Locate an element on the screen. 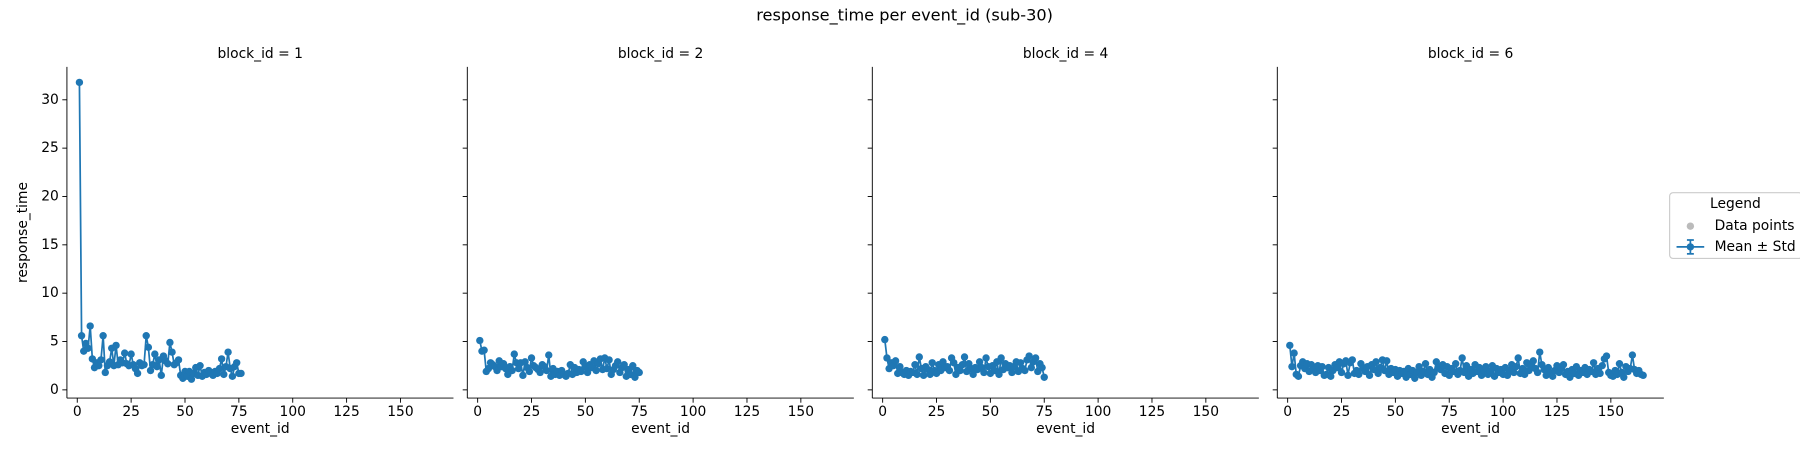  facet-title: block_id = 6 is located at coordinates (1470, 54).